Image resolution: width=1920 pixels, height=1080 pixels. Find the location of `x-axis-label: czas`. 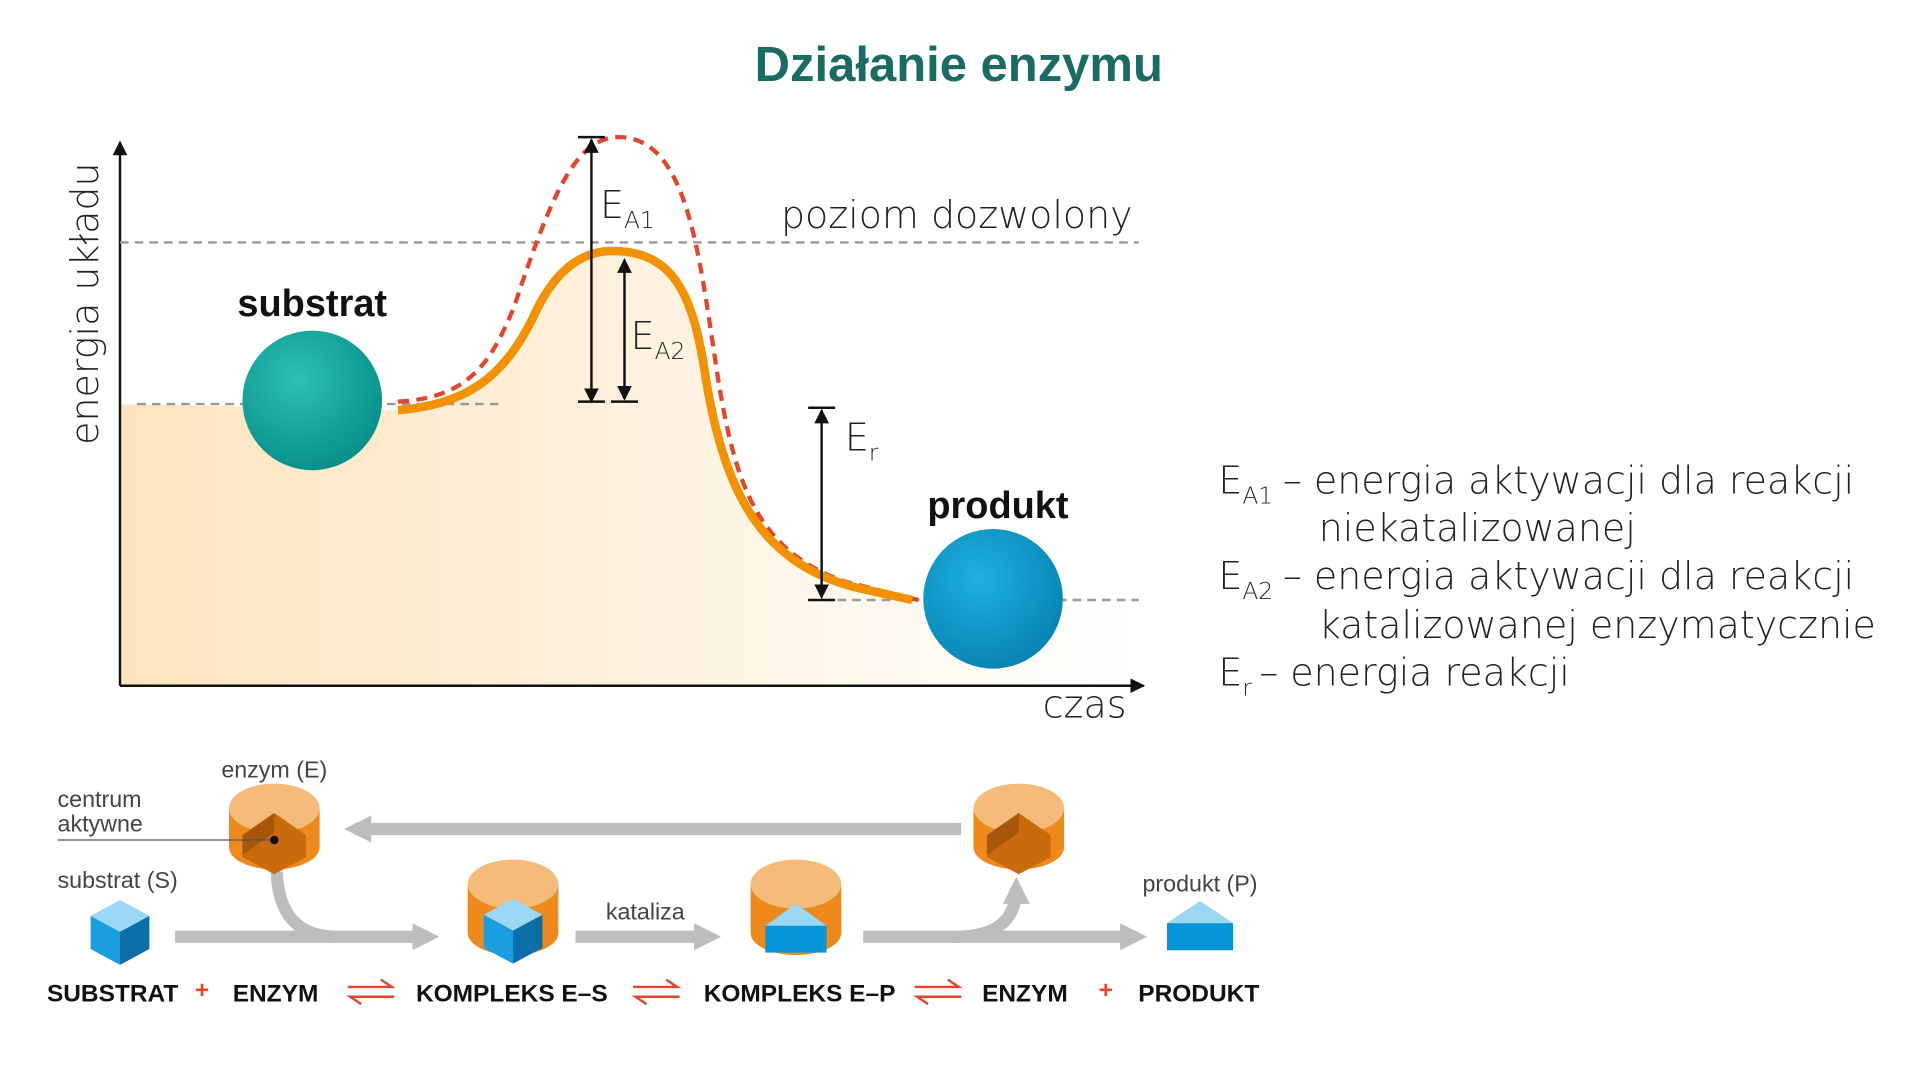

x-axis-label: czas is located at coordinates (1085, 705).